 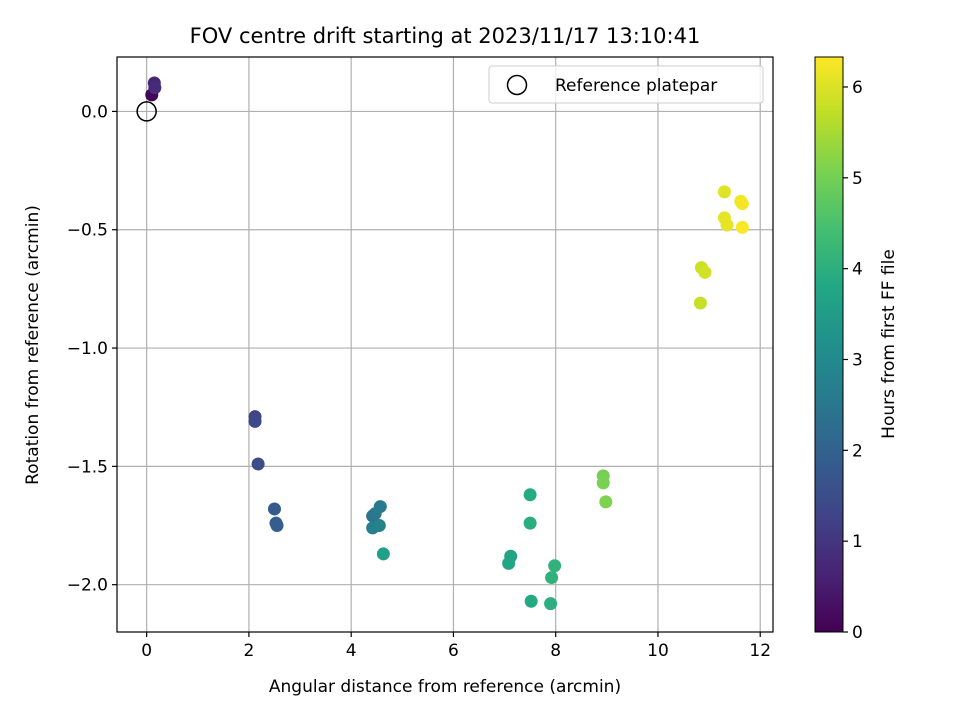 What do you see at coordinates (857, 633) in the screenshot?
I see `colorbar-tick-label-0: 0` at bounding box center [857, 633].